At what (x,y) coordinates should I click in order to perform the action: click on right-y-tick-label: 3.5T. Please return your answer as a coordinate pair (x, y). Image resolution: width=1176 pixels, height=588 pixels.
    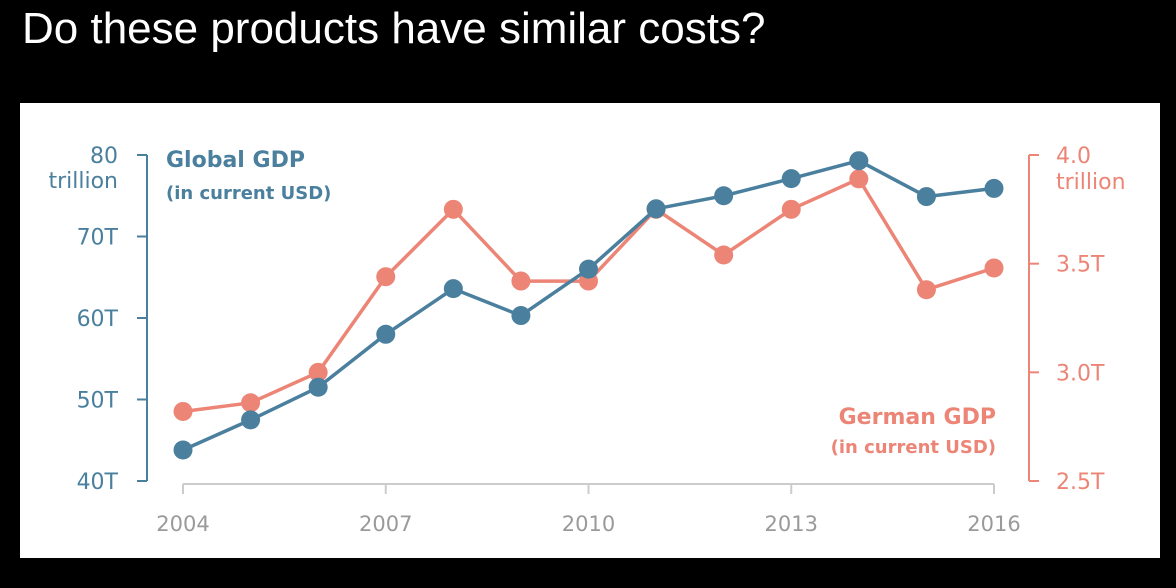
    Looking at the image, I should click on (1080, 265).